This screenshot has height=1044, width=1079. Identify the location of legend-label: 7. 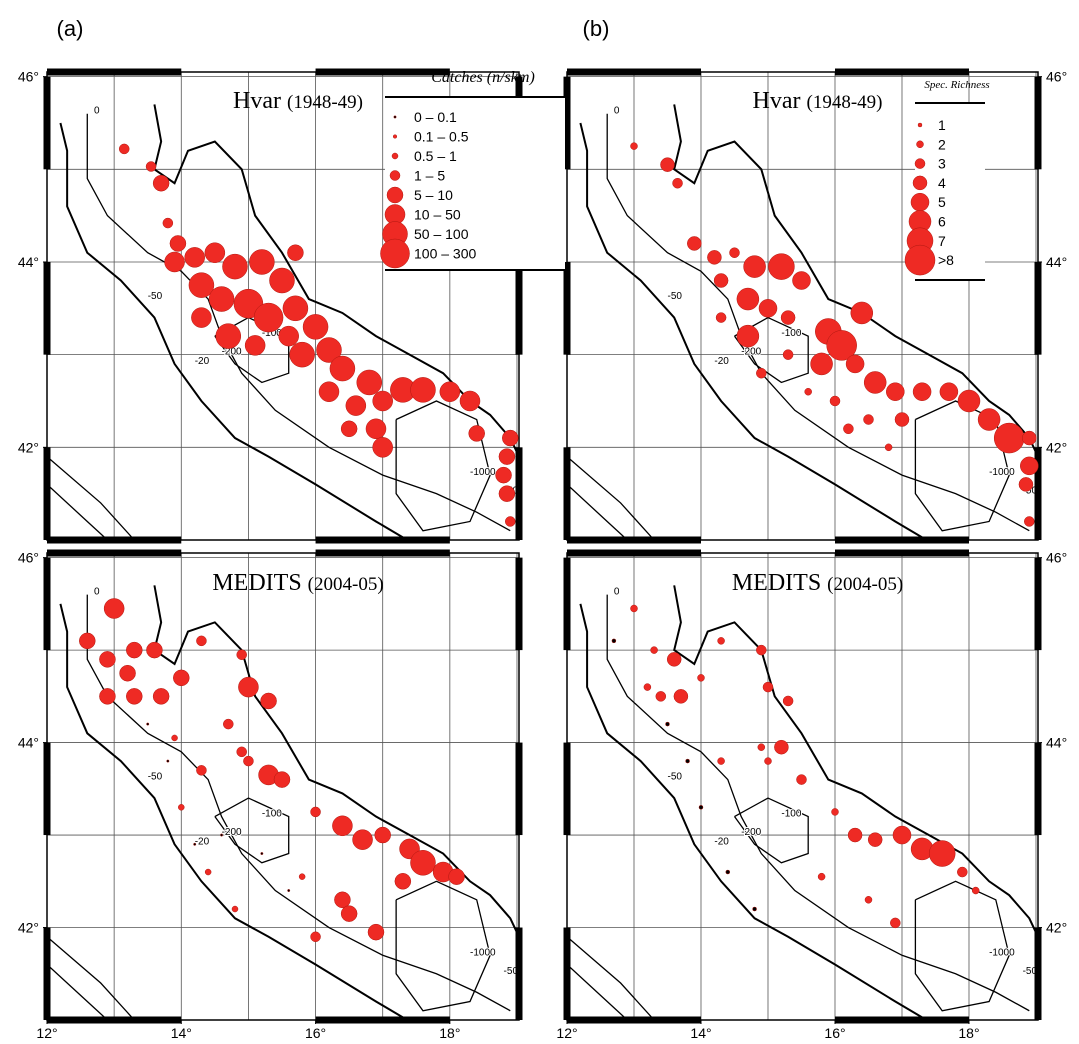
(942, 241).